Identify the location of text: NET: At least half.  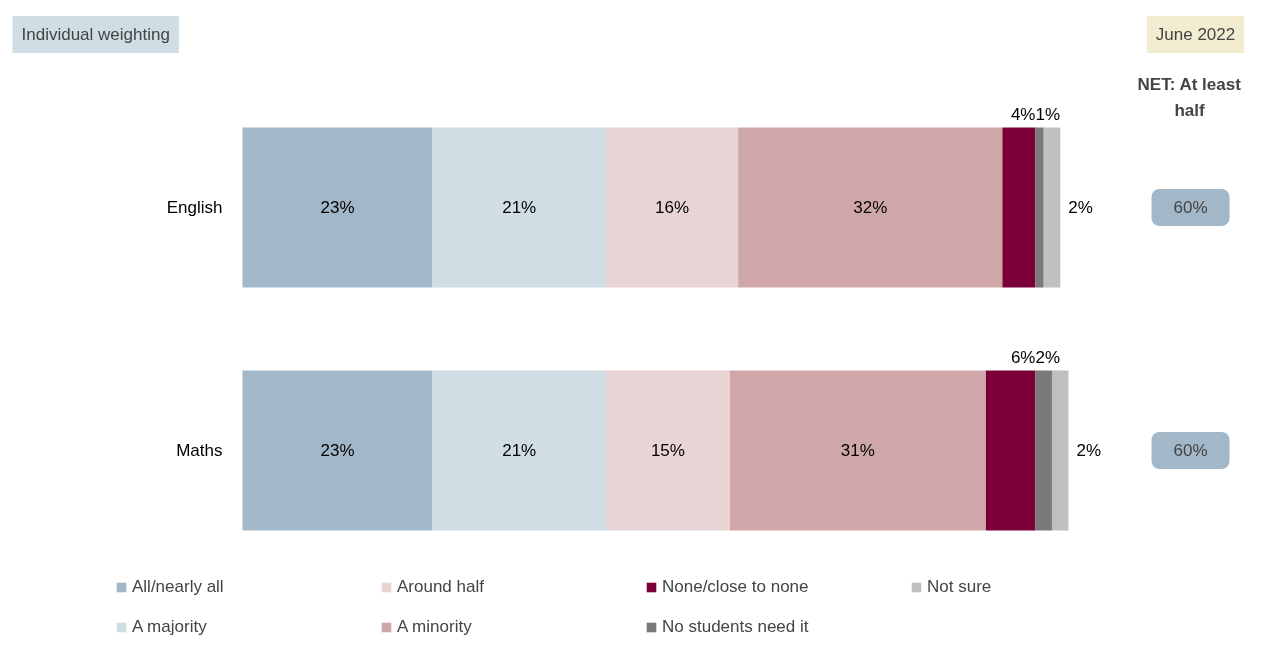
(1189, 97).